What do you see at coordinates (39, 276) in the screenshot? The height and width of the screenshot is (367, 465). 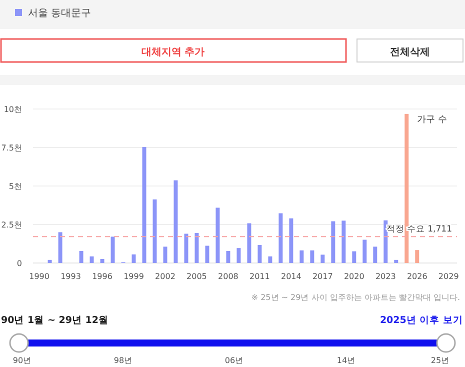 I see `x-tick-label: 1990` at bounding box center [39, 276].